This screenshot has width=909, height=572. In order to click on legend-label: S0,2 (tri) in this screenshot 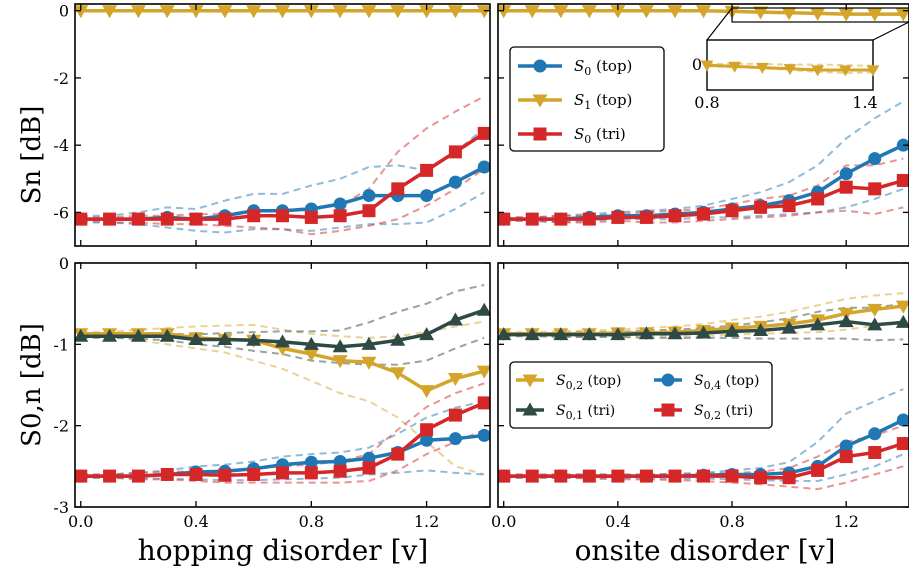, I will do `click(723, 412)`.